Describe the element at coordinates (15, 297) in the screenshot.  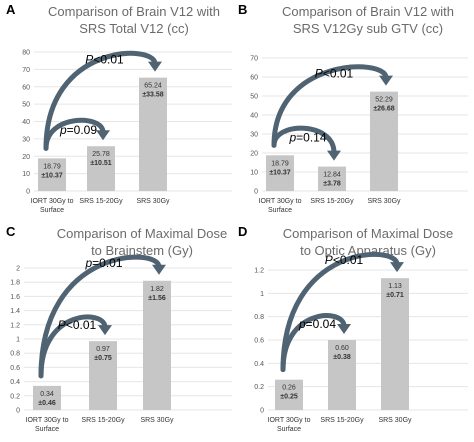
I see `y-tick-label: 1.6` at that location.